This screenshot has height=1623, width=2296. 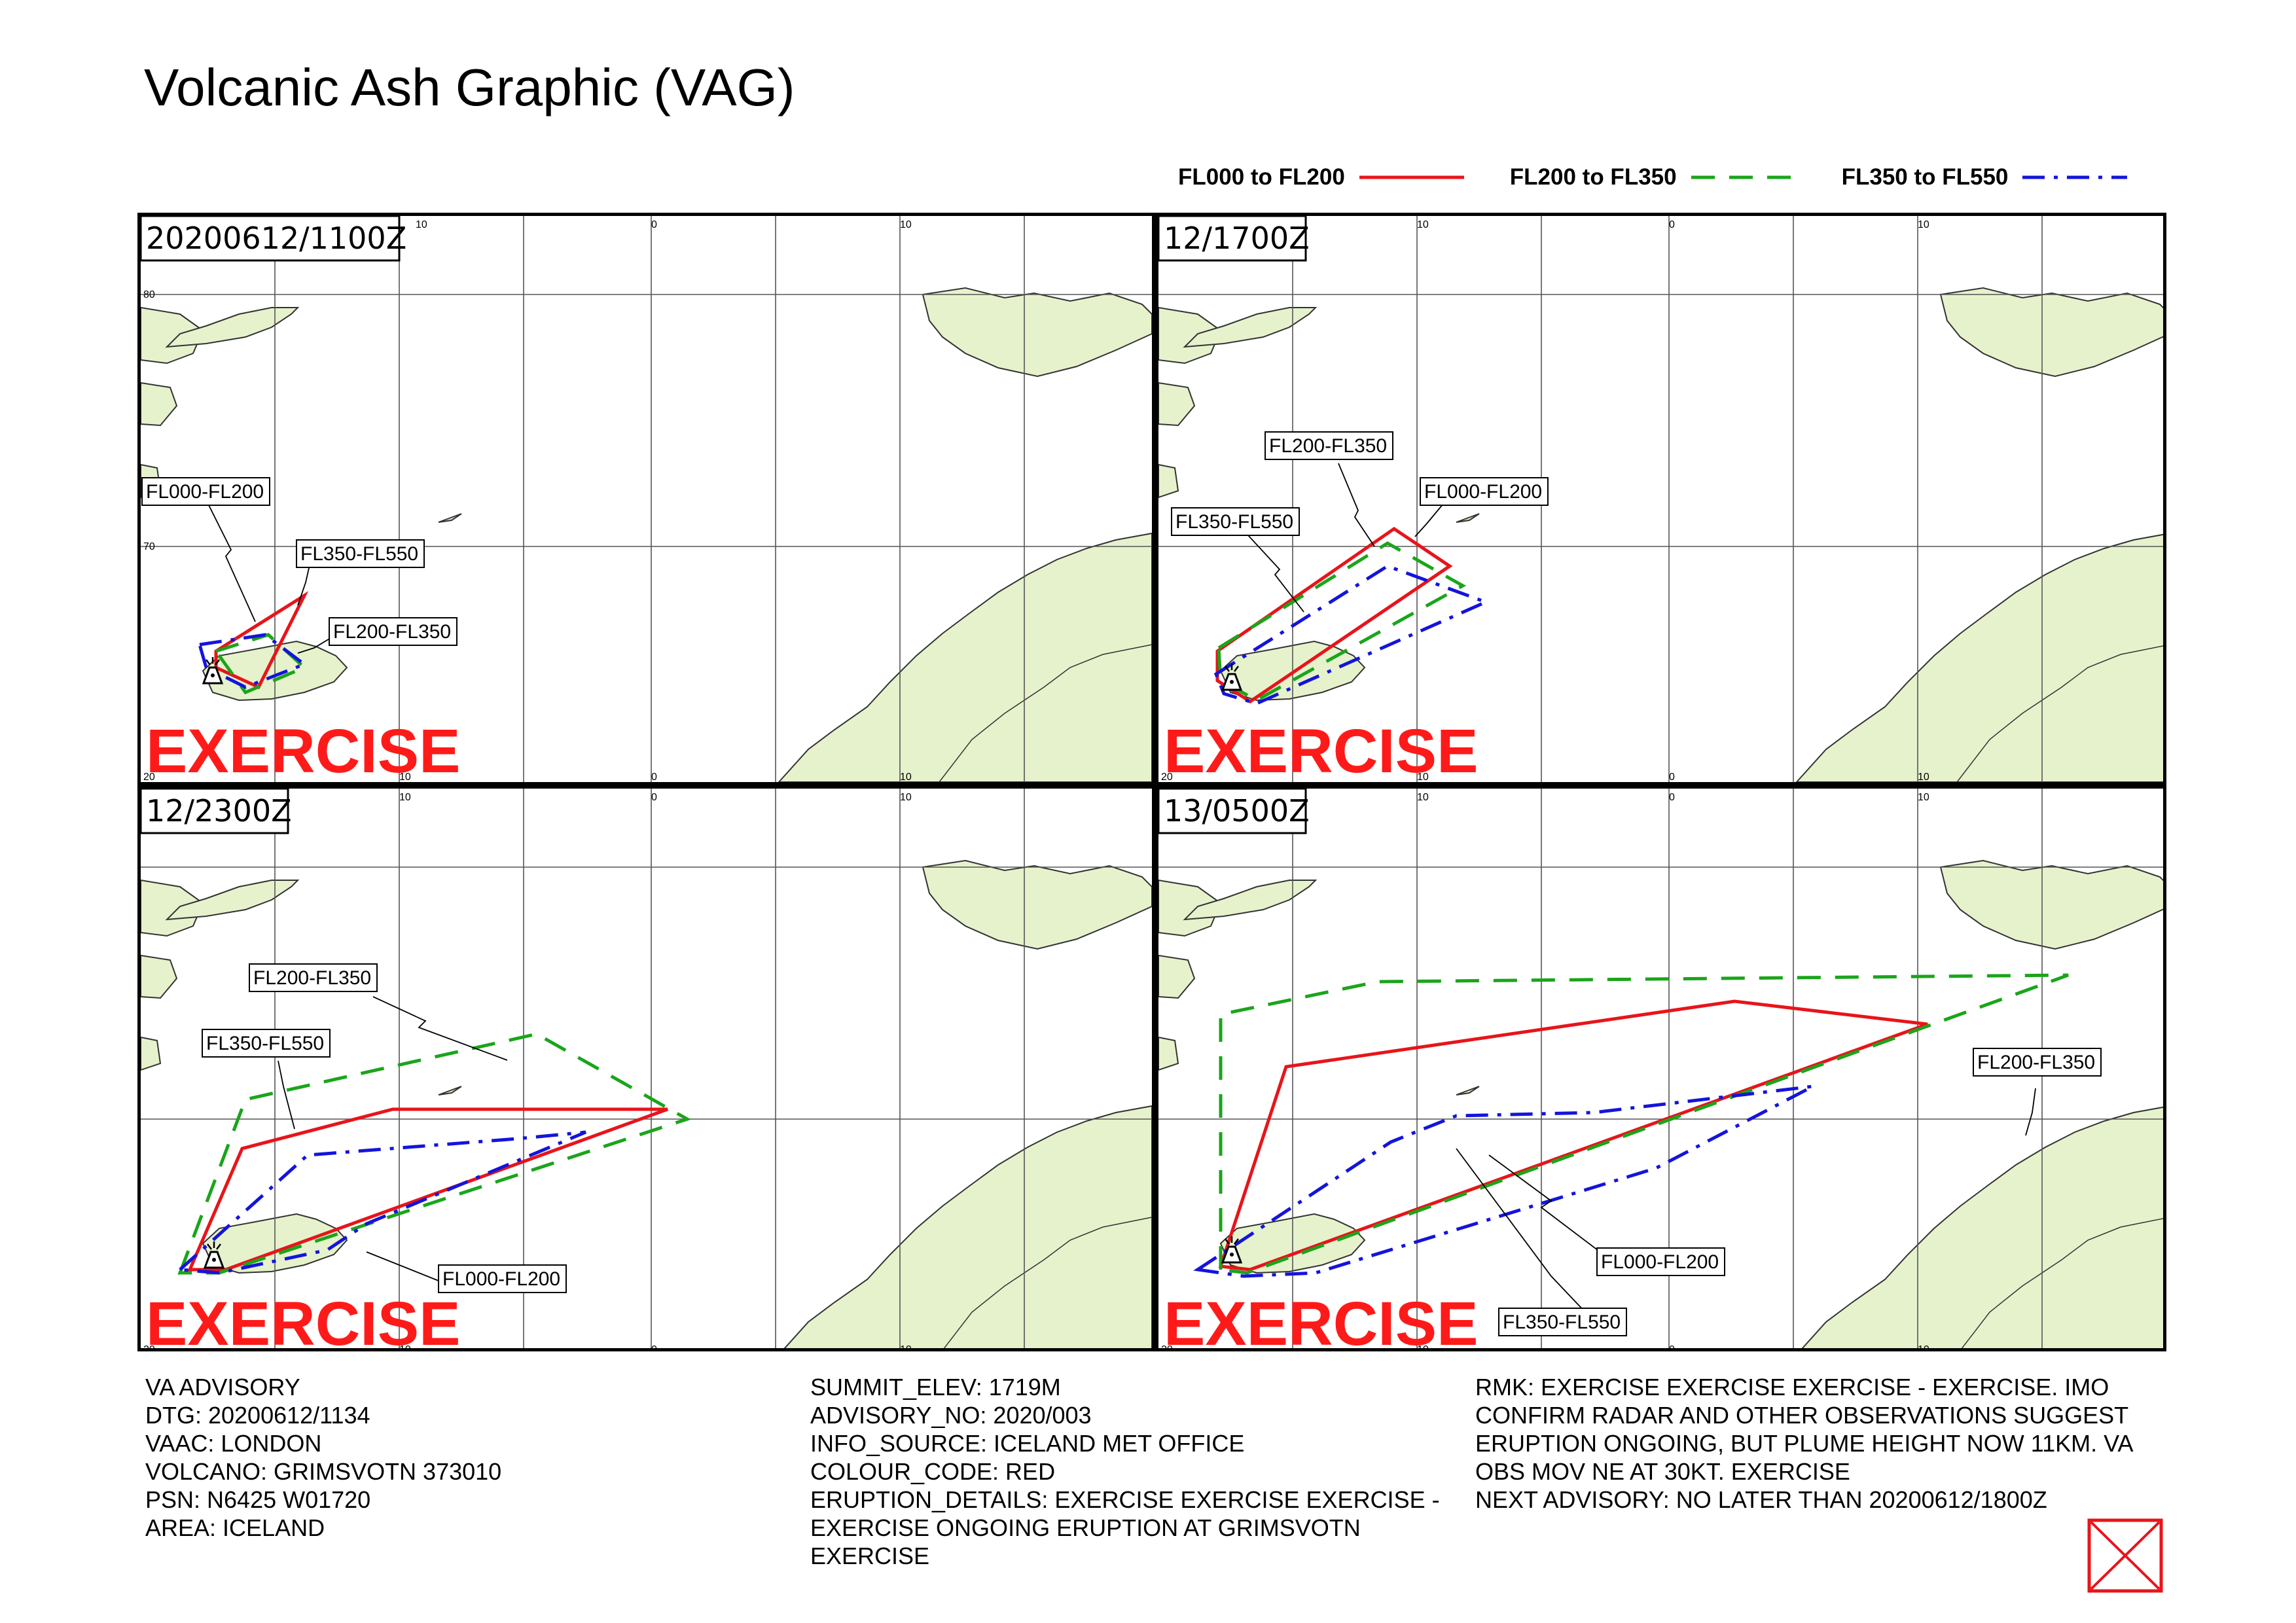 I want to click on legend-item-fl350-fl550: FL350 to FL550, so click(x=1985, y=177).